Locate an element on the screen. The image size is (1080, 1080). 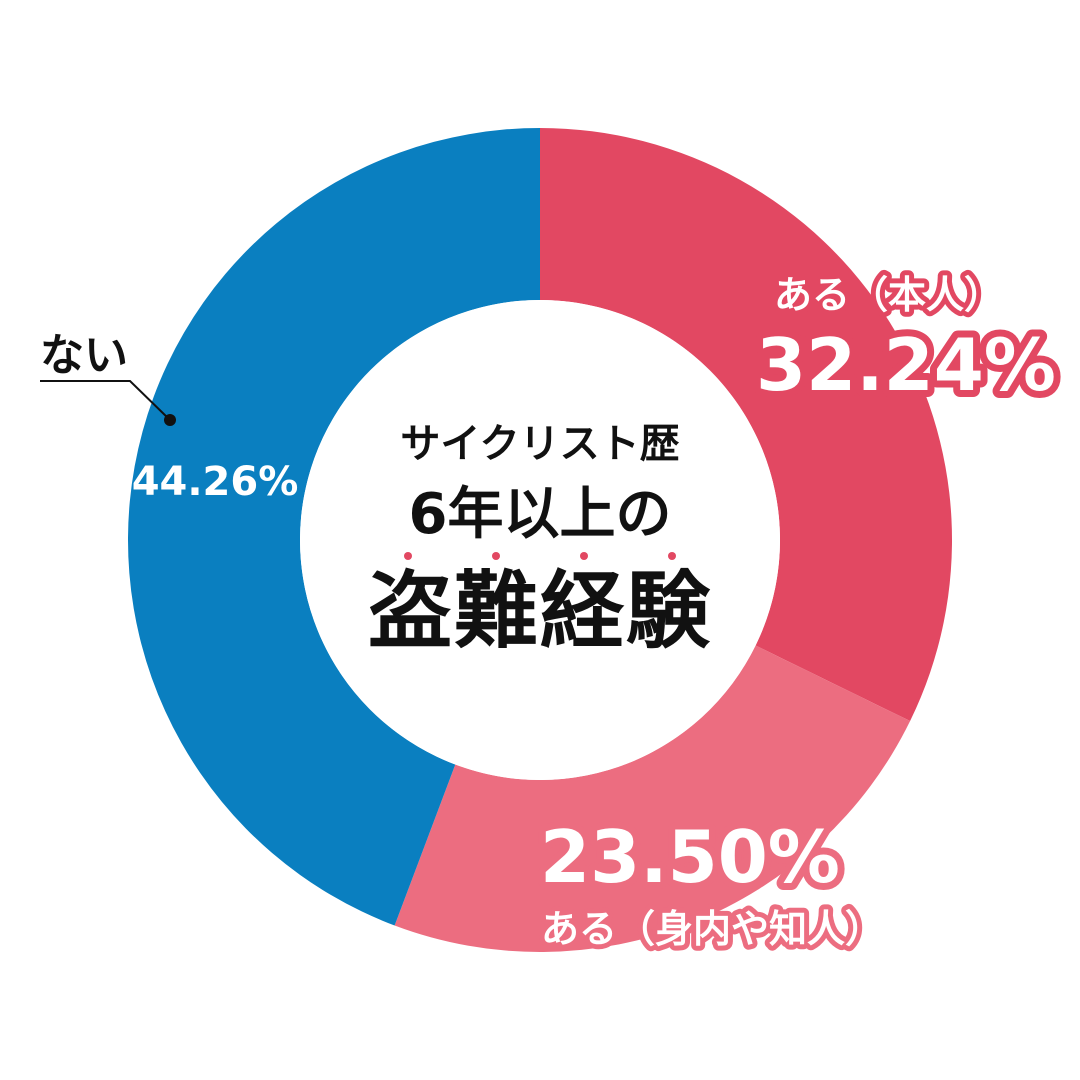
slice-label-family-friends: ある（身内や知人） is located at coordinates (712, 929).